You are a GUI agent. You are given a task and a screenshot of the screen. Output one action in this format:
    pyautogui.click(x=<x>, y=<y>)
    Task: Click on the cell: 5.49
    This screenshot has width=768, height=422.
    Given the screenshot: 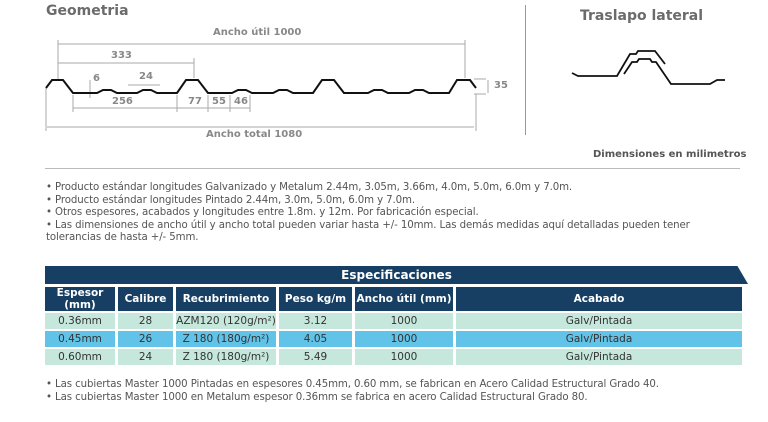 What is the action you would take?
    pyautogui.click(x=315, y=357)
    